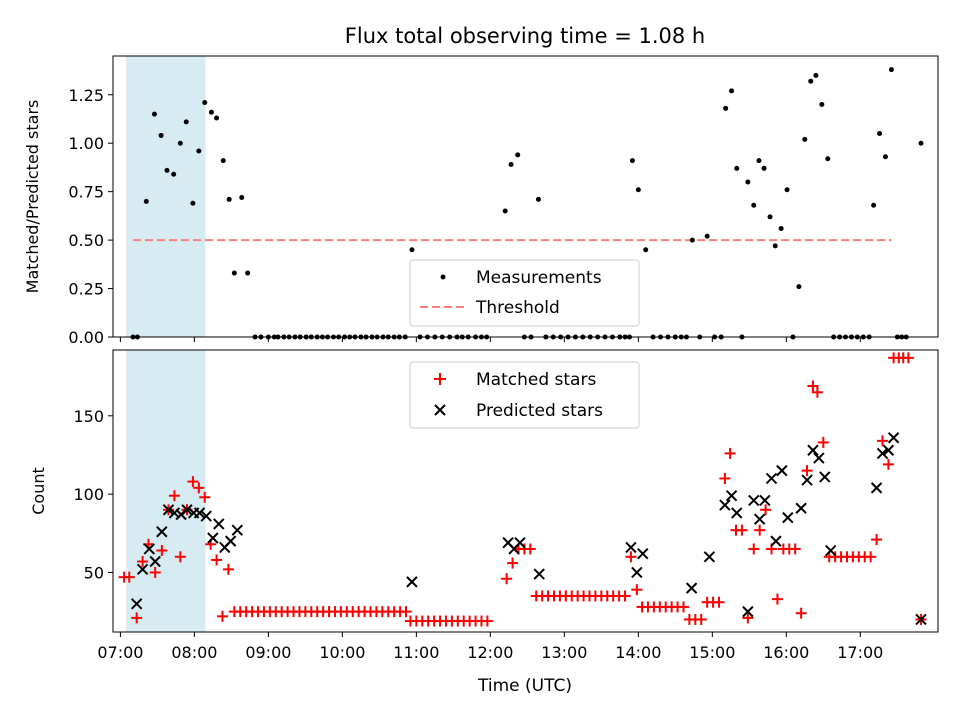 The height and width of the screenshot is (720, 960). I want to click on top-y-tick-label: 1.25, so click(86, 95).